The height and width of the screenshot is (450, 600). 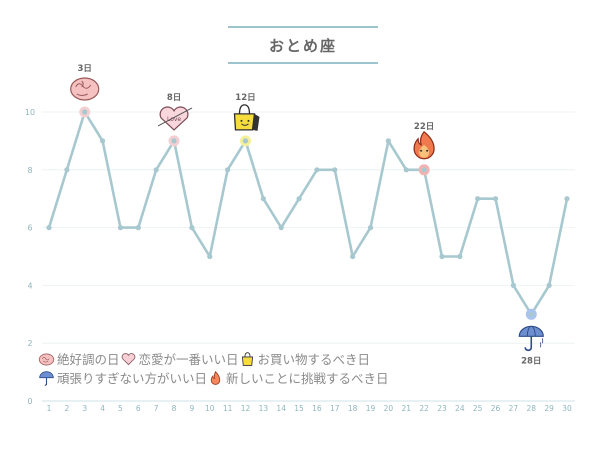 I want to click on legend: 絶好調の日 恋愛が一番いい日 お買い物するべき日 頑張りすぎない方がいい日, so click(x=213, y=369).